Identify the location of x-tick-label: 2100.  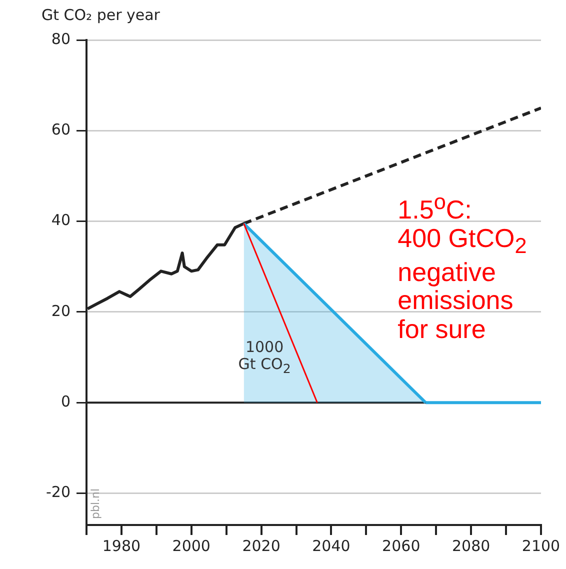
(541, 545).